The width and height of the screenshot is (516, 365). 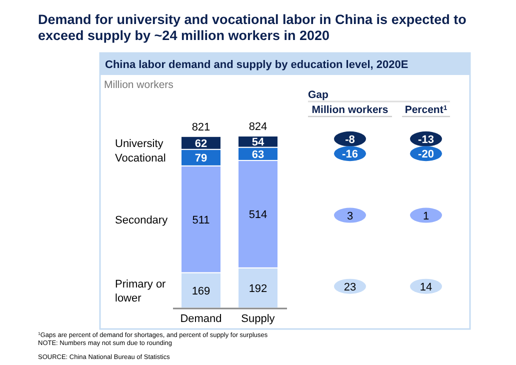 I want to click on data-label: 54, so click(x=258, y=142).